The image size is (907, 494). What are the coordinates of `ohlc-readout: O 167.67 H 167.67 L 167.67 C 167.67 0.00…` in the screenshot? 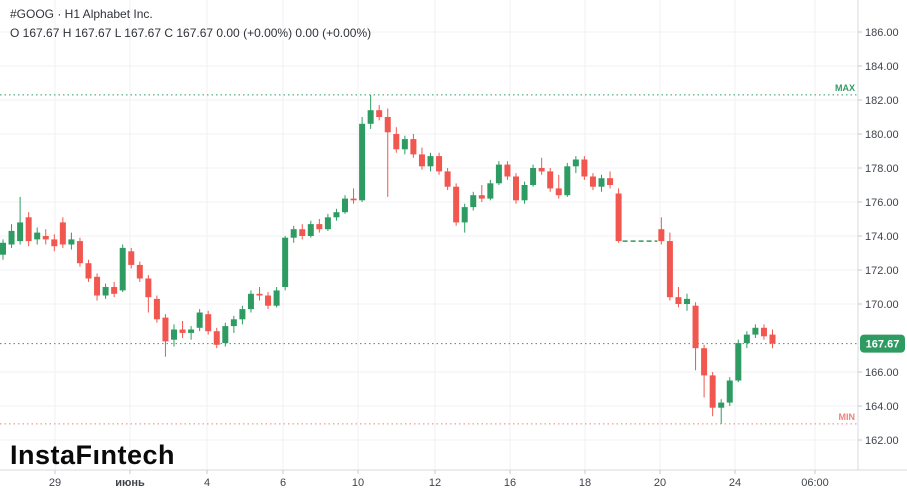 It's located at (191, 33).